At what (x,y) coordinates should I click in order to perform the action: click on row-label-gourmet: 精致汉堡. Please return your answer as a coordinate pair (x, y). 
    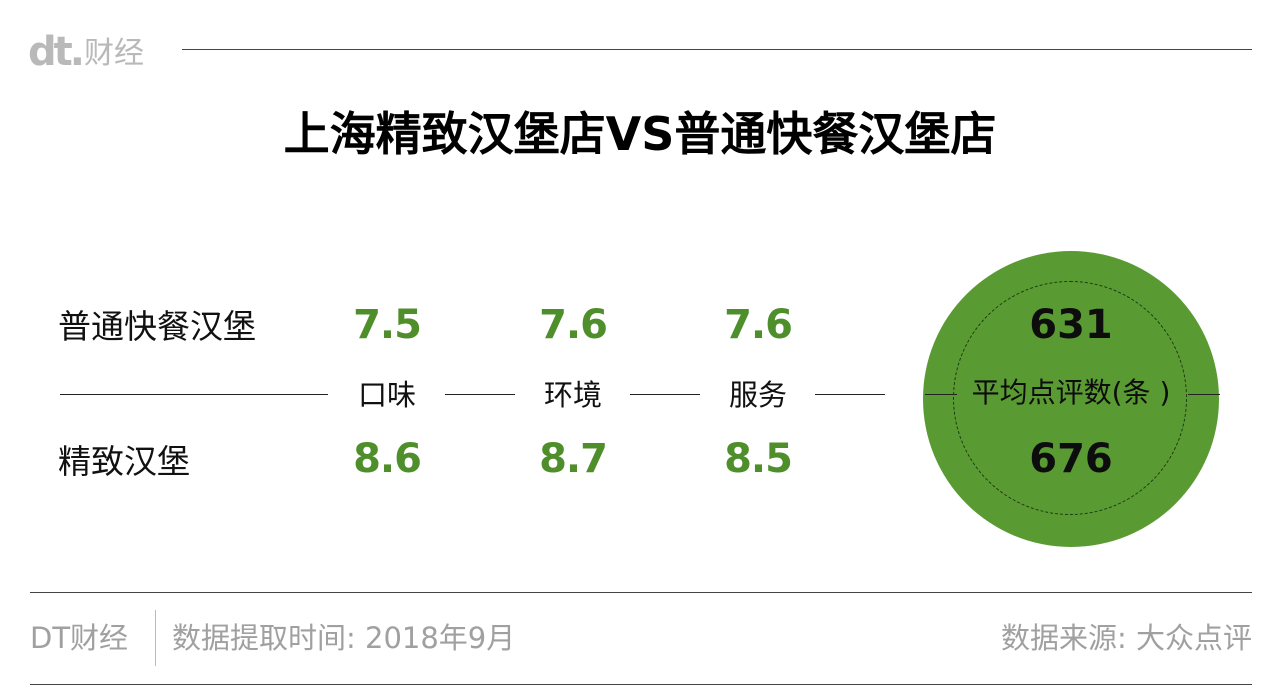
    Looking at the image, I should click on (124, 461).